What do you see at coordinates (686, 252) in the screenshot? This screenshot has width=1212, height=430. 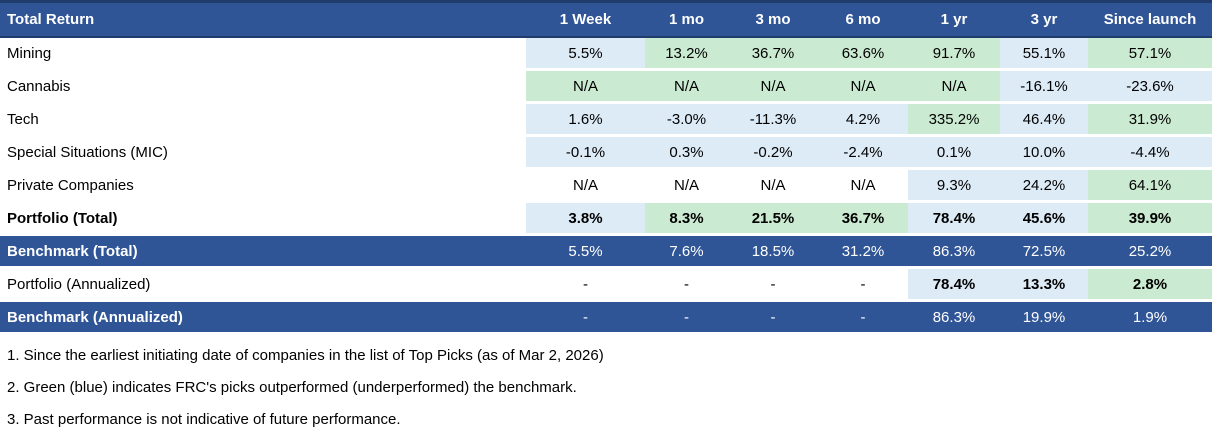 I see `cell-benchmark-total-1: 7.6%` at bounding box center [686, 252].